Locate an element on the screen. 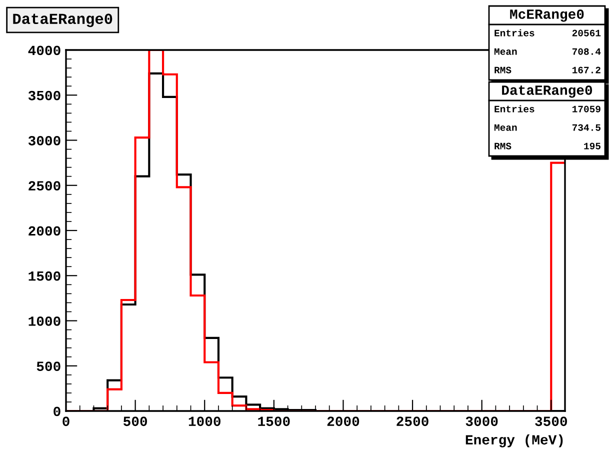 This screenshot has height=451, width=609. text: McERange0 is located at coordinates (547, 15).